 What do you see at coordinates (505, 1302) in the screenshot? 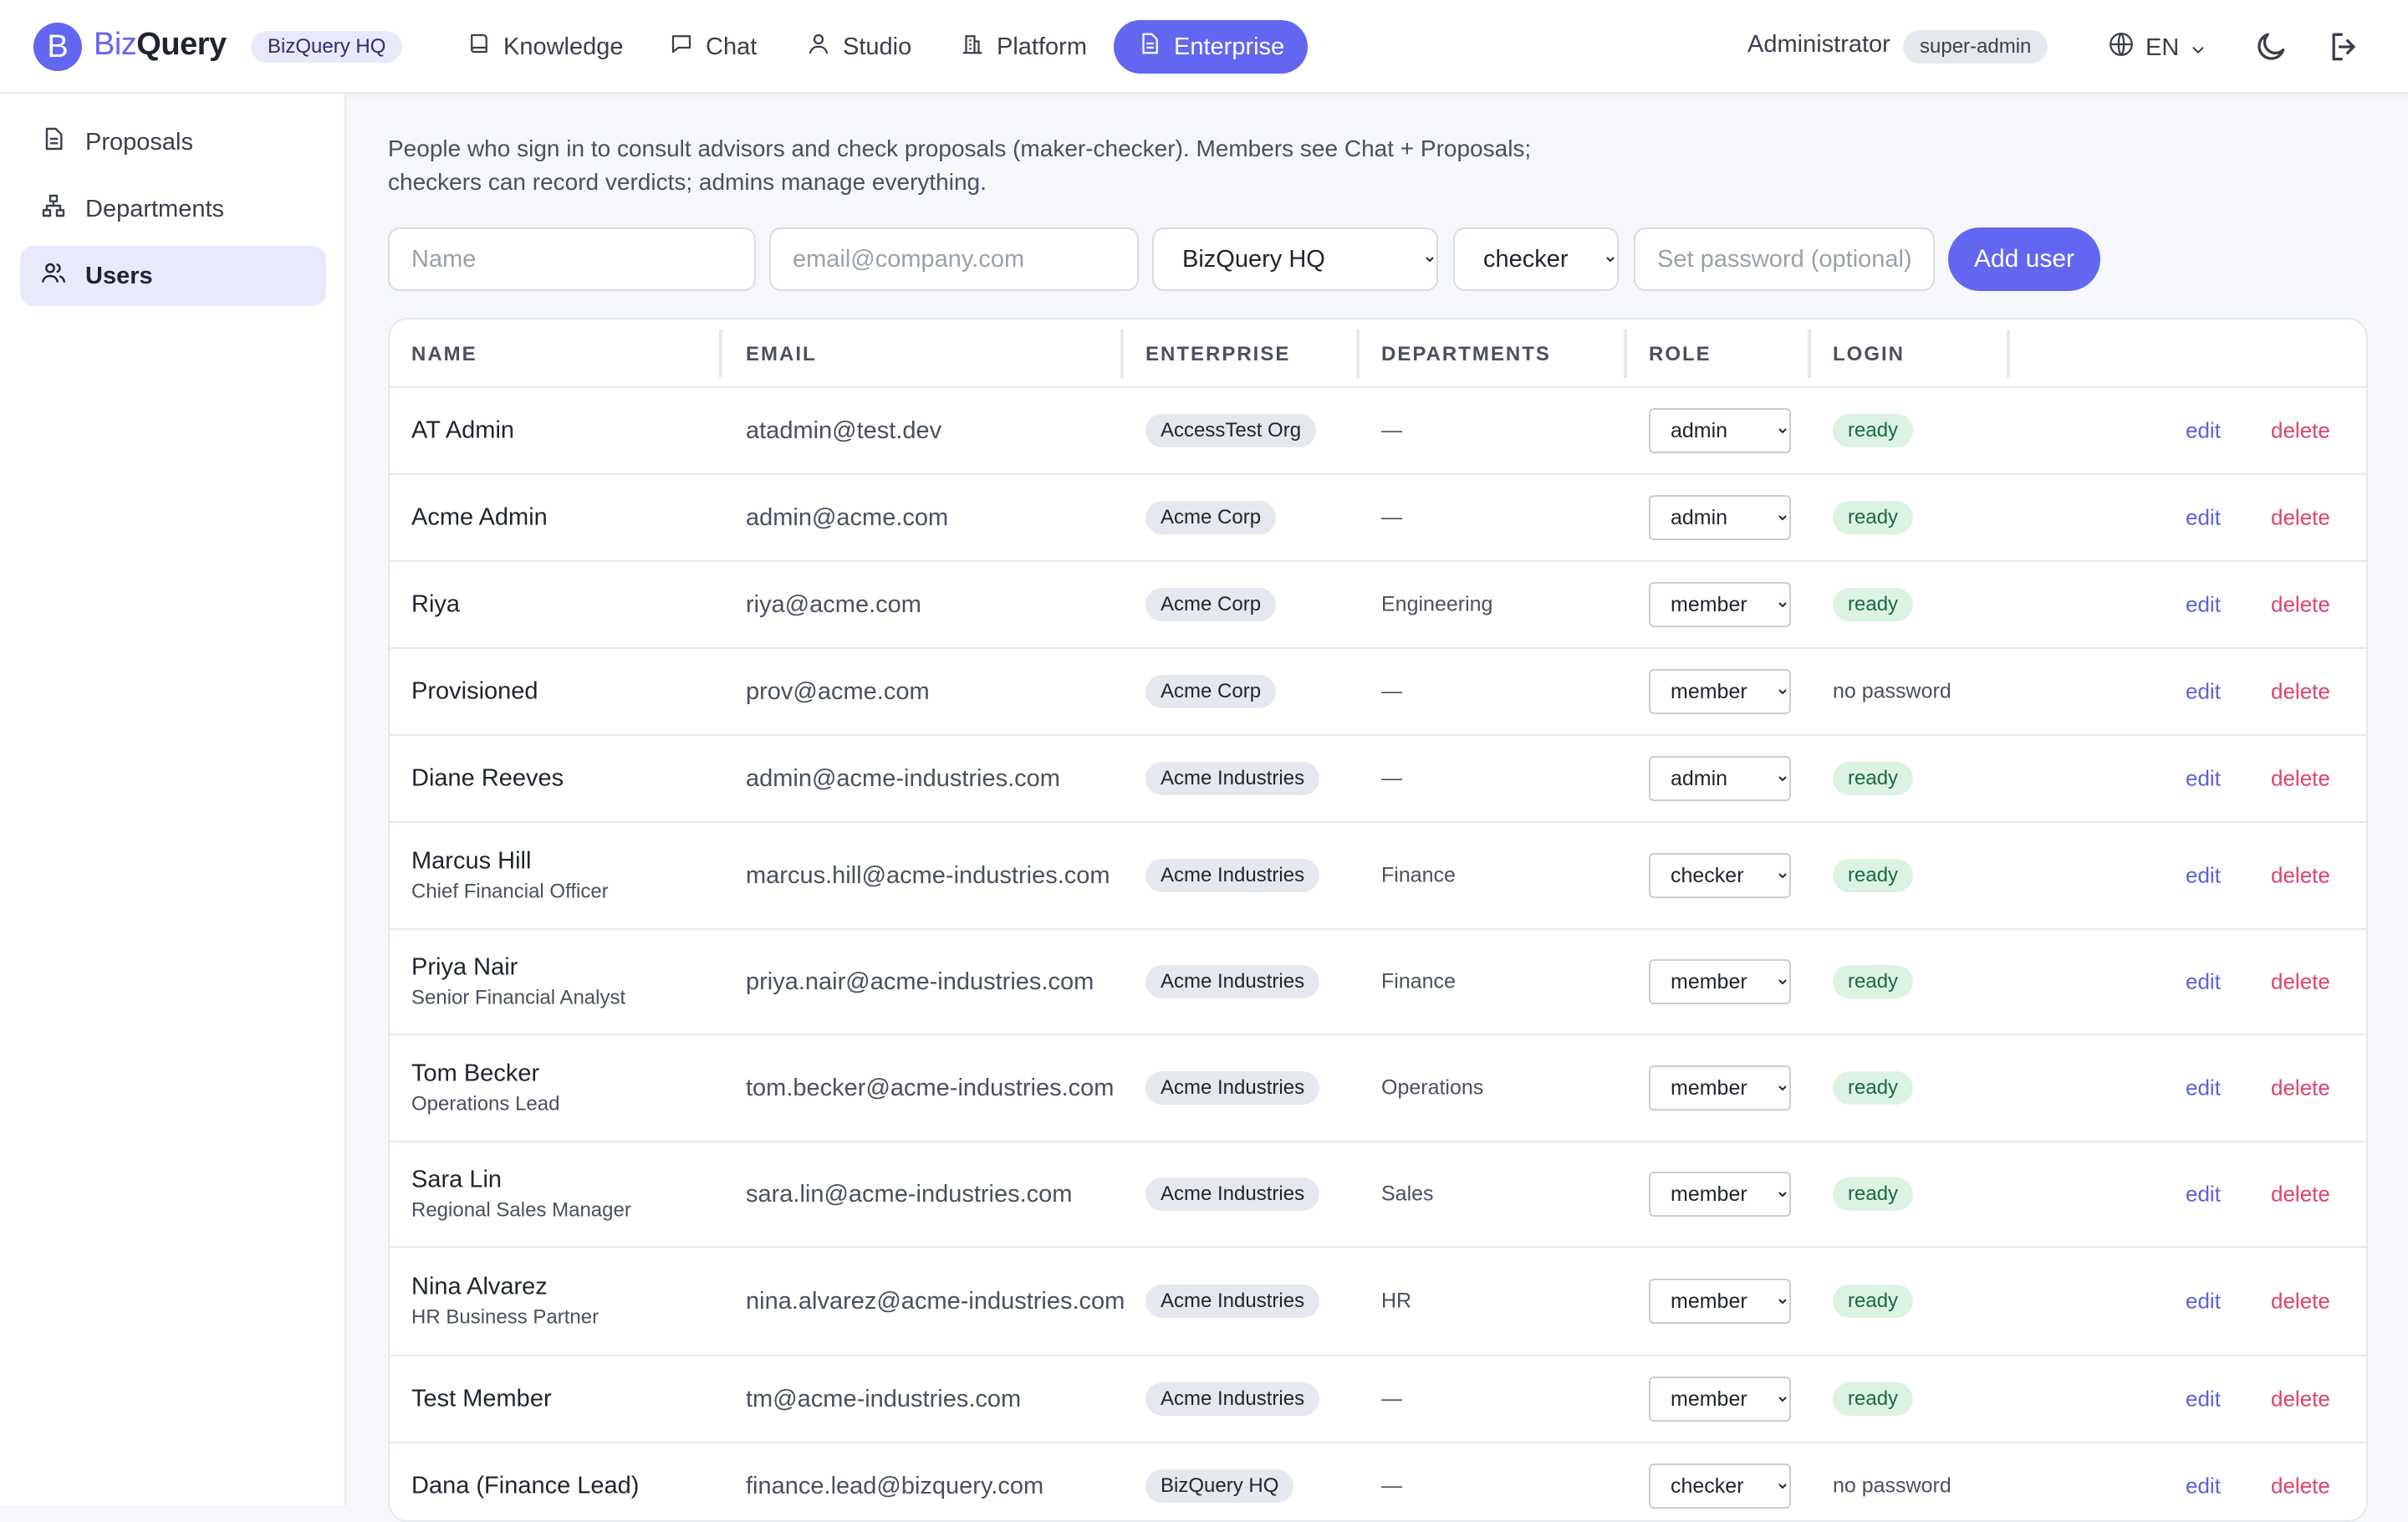
I see `user-name-cell: Nina Alvarez HR Business Partner` at bounding box center [505, 1302].